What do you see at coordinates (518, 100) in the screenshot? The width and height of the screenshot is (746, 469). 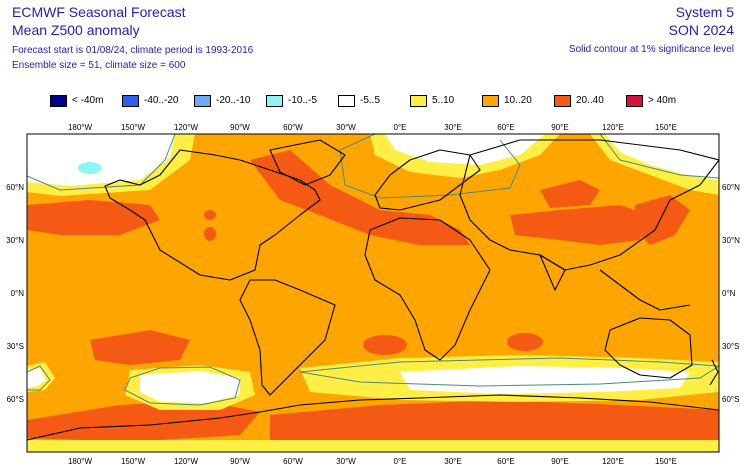 I see `legend-label: 10..20` at bounding box center [518, 100].